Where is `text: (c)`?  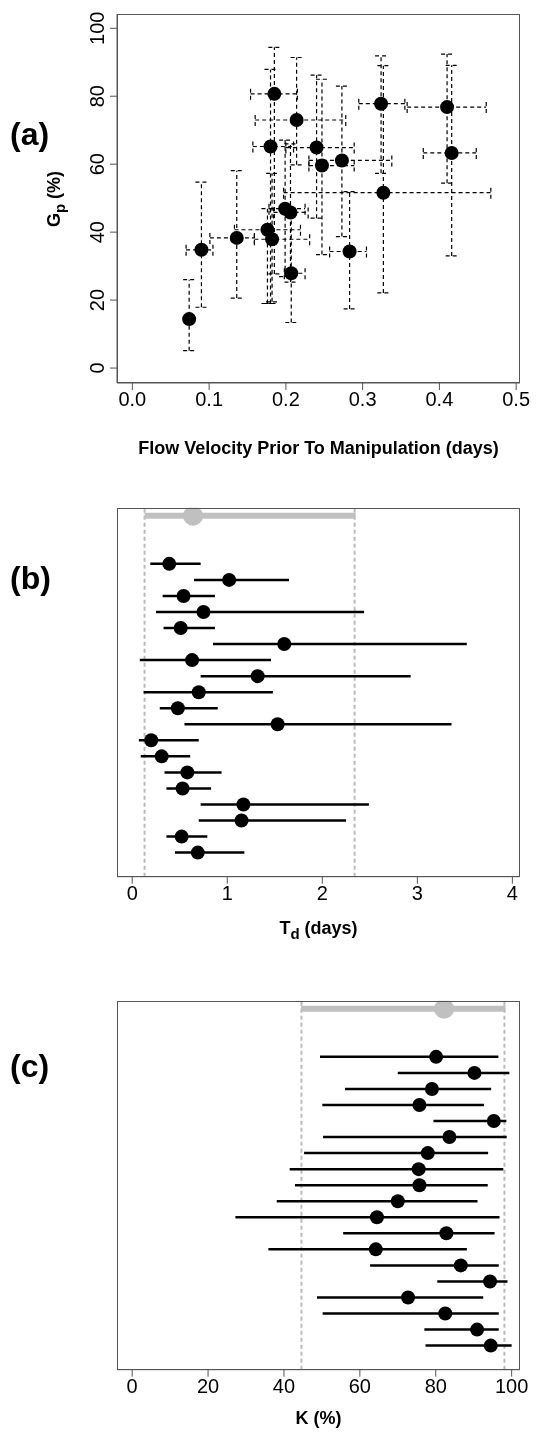
text: (c) is located at coordinates (30, 1066).